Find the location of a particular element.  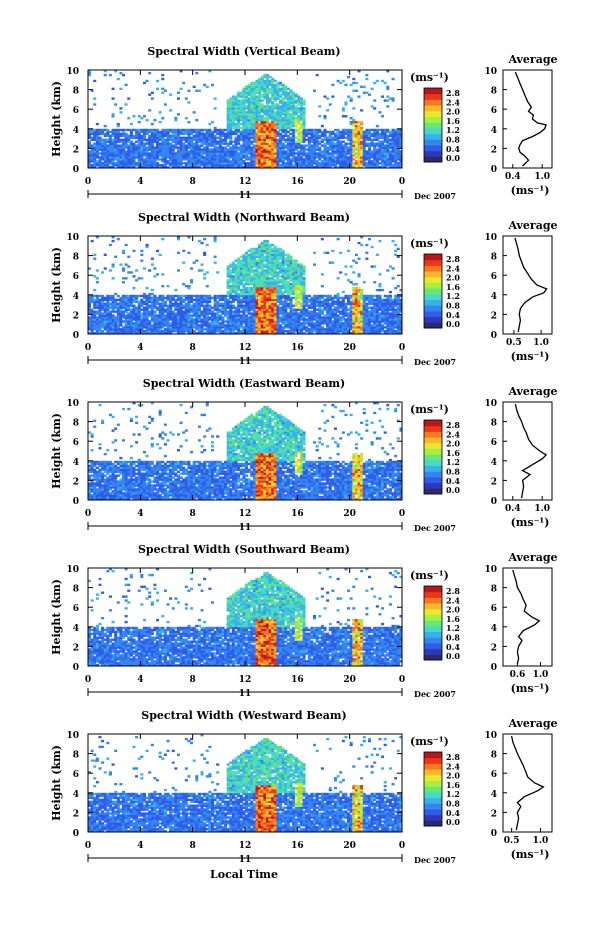

date-label: Dec 2007 is located at coordinates (435, 694).